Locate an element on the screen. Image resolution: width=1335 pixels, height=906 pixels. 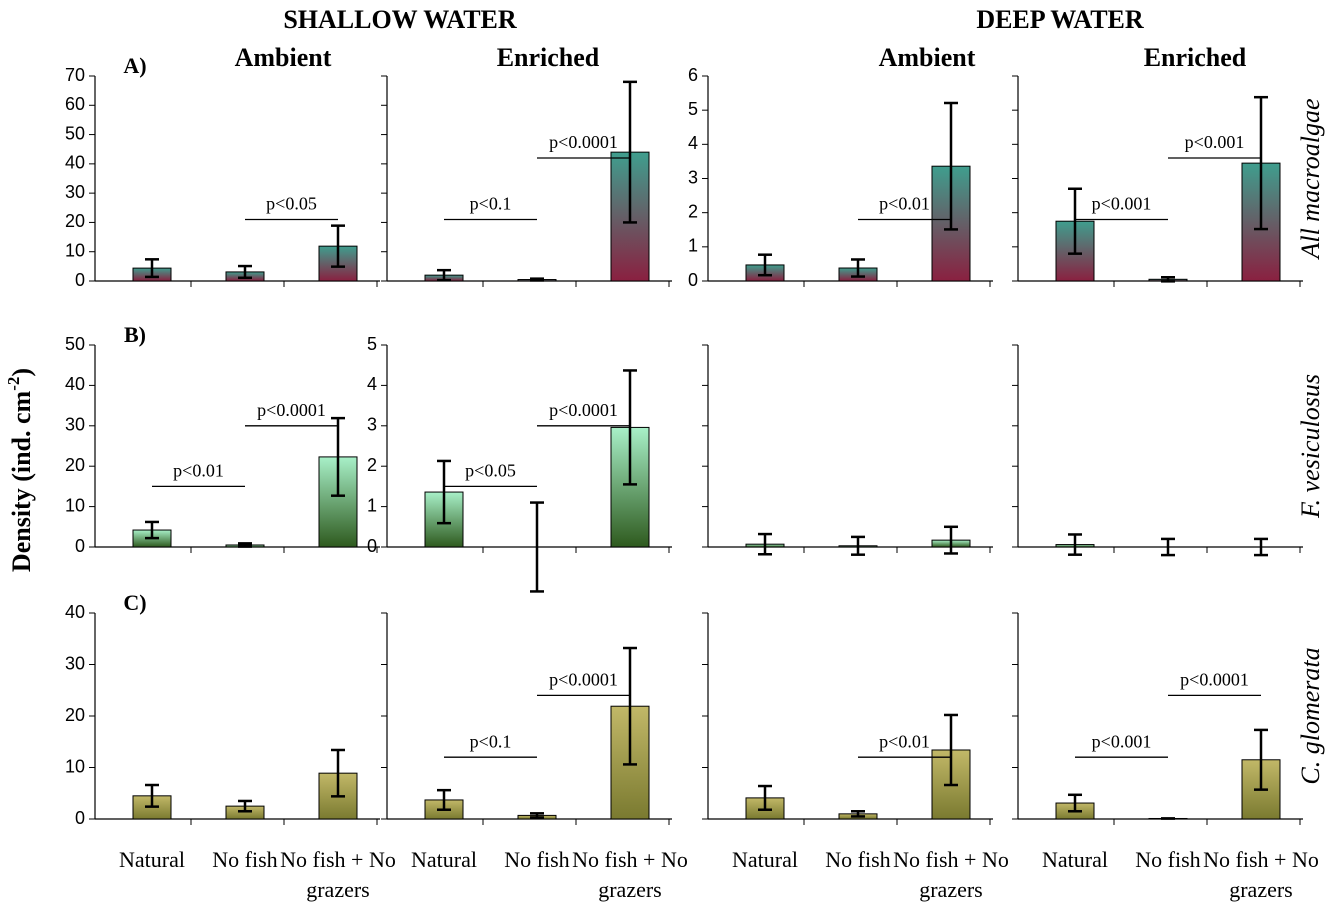
panel-label: B) is located at coordinates (135, 334).